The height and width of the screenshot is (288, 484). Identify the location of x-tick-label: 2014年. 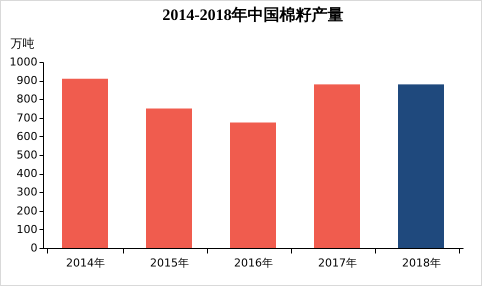
(85, 263).